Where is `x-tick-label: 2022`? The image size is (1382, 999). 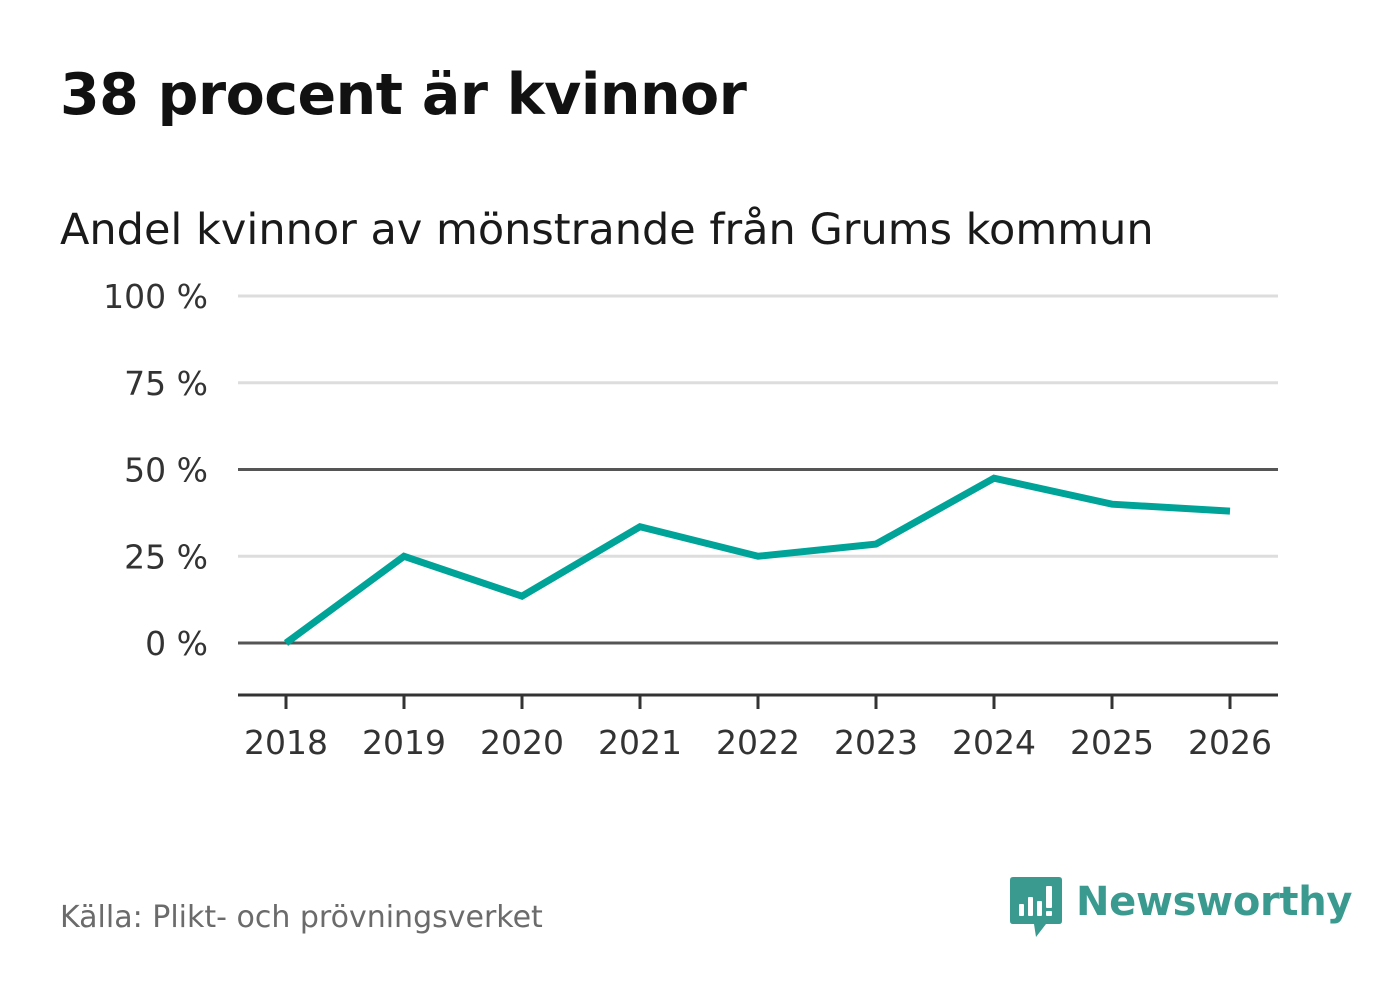 x-tick-label: 2022 is located at coordinates (758, 742).